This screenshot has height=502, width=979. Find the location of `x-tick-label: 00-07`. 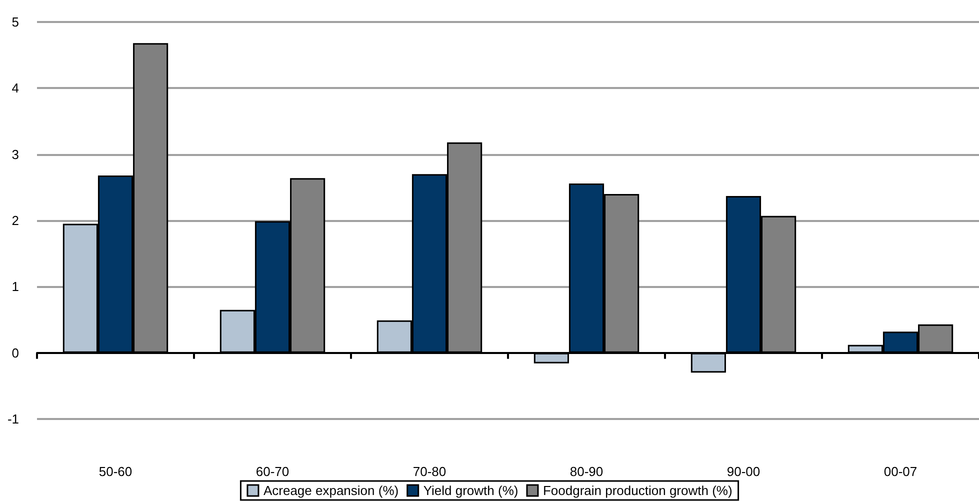

x-tick-label: 00-07 is located at coordinates (901, 471).